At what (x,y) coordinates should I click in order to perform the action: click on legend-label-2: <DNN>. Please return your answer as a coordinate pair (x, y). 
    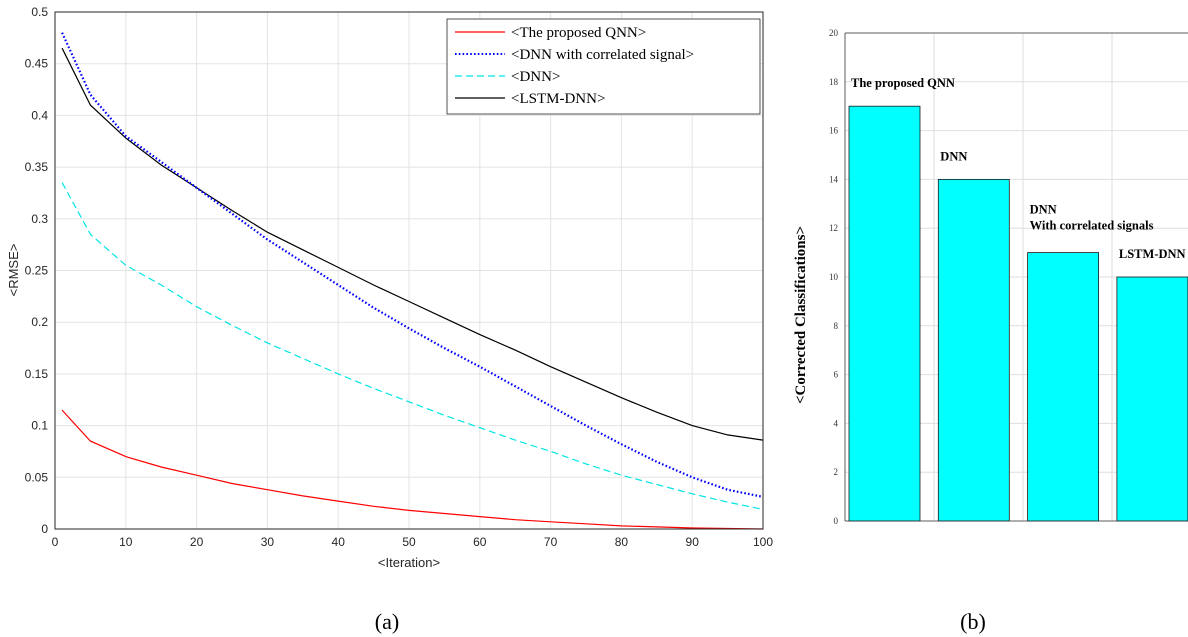
    Looking at the image, I should click on (535, 77).